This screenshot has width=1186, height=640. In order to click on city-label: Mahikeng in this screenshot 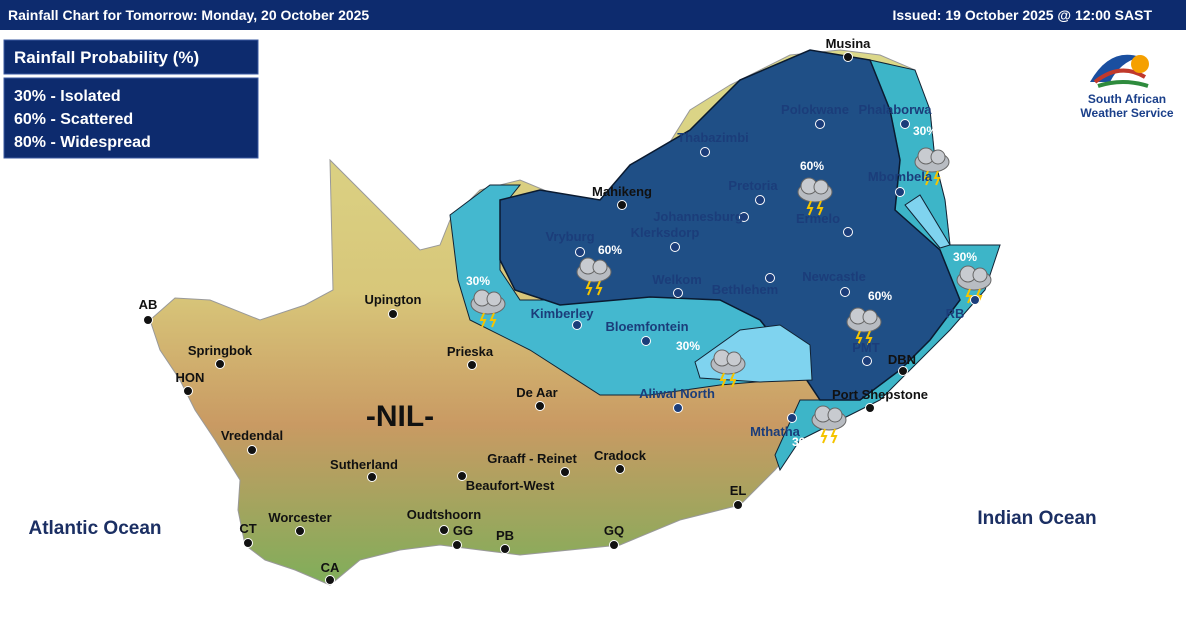, I will do `click(622, 191)`.